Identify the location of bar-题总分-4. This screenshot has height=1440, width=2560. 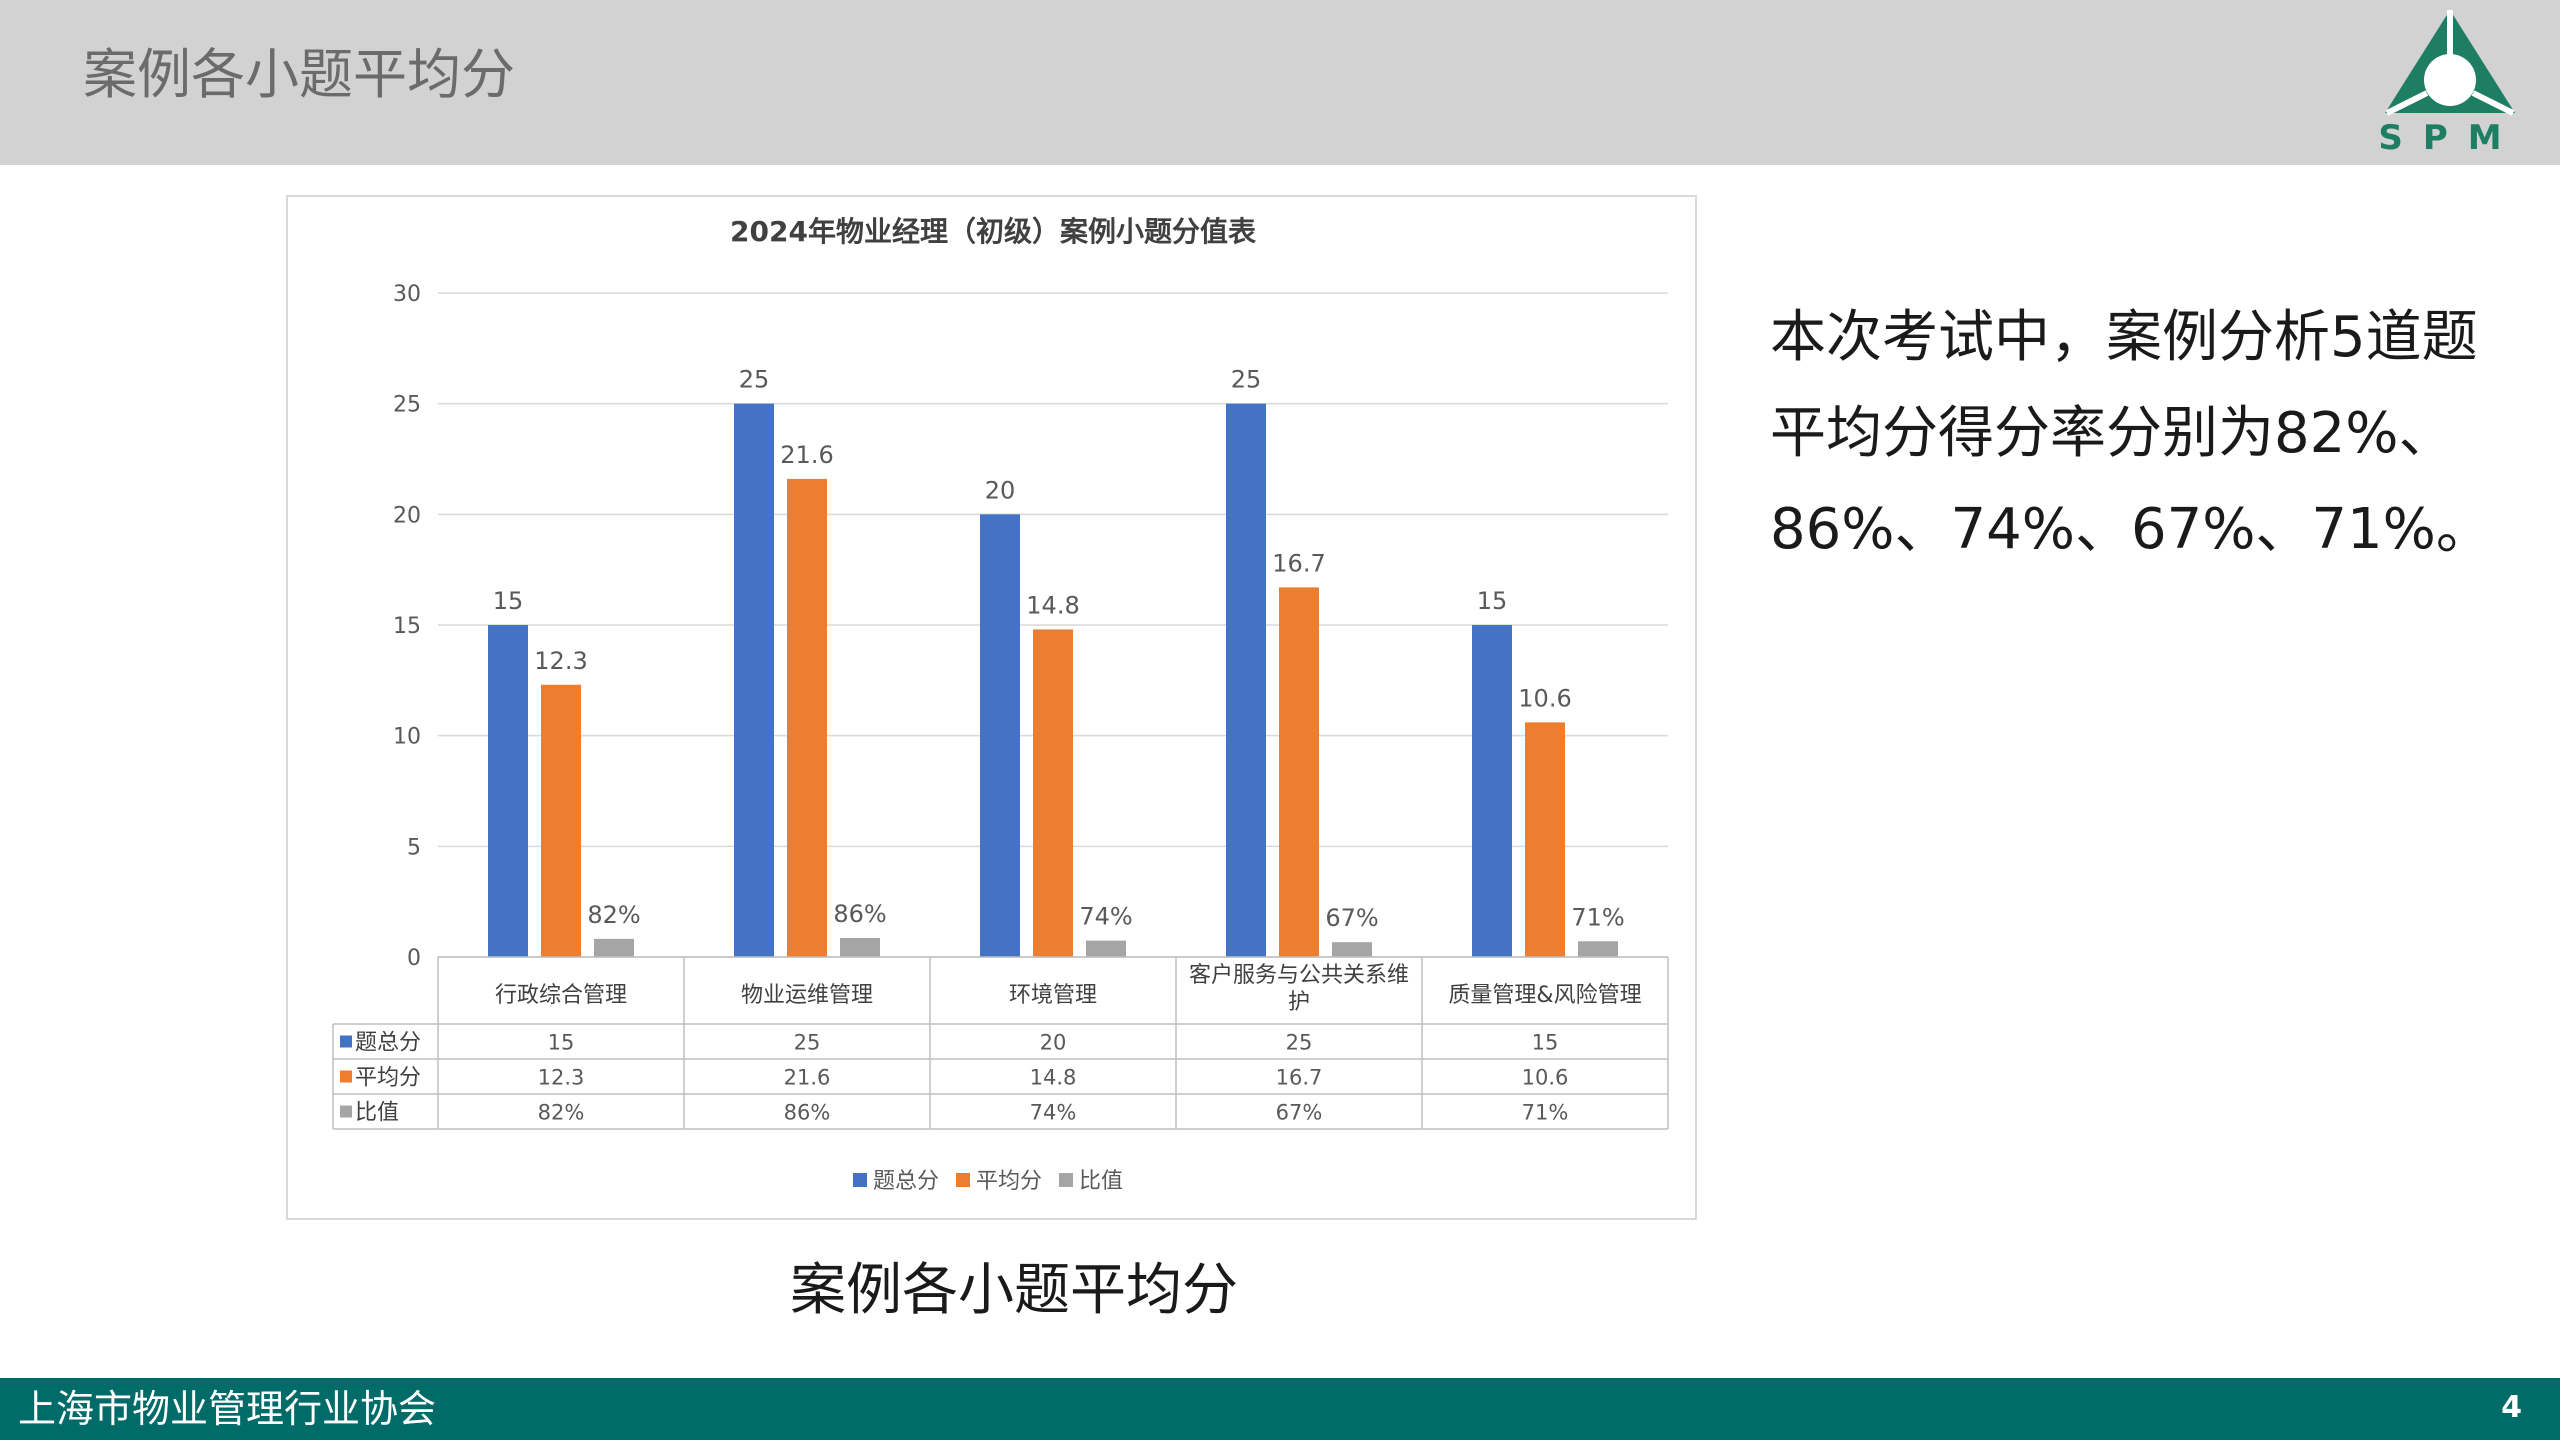
(1492, 791).